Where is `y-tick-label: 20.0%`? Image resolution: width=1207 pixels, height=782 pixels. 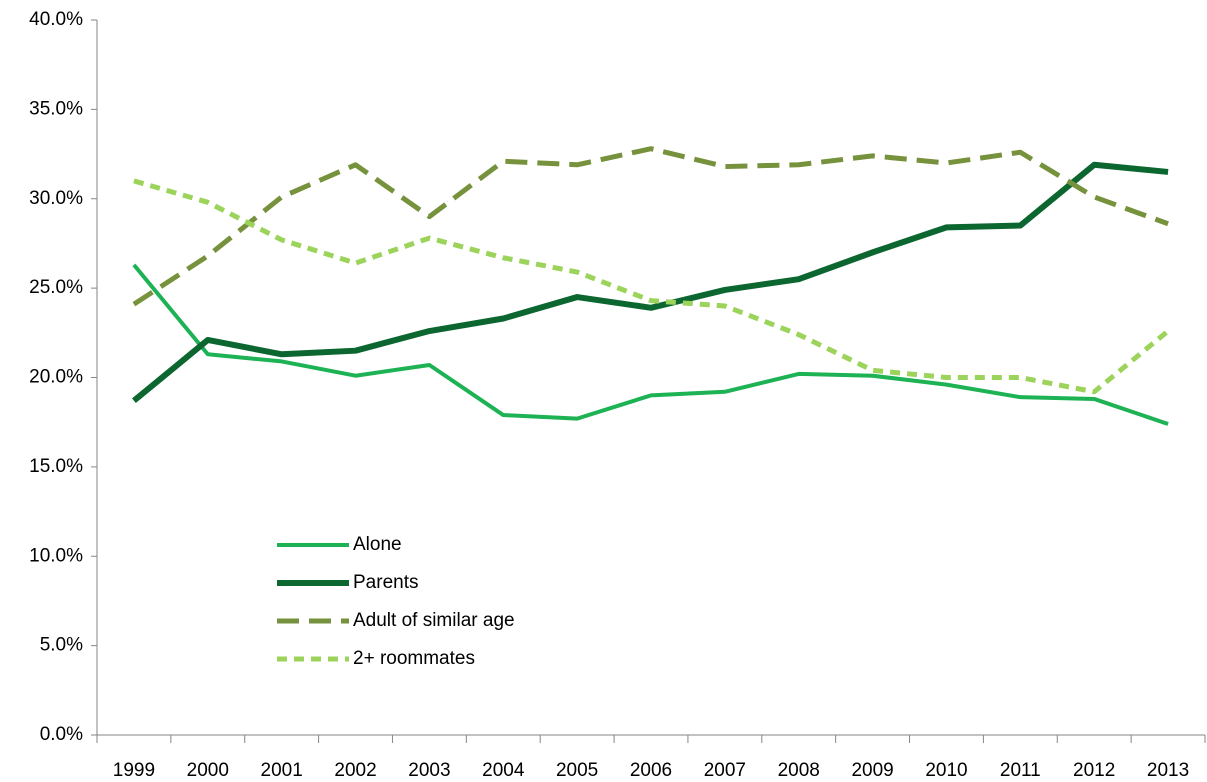
y-tick-label: 20.0% is located at coordinates (56, 377).